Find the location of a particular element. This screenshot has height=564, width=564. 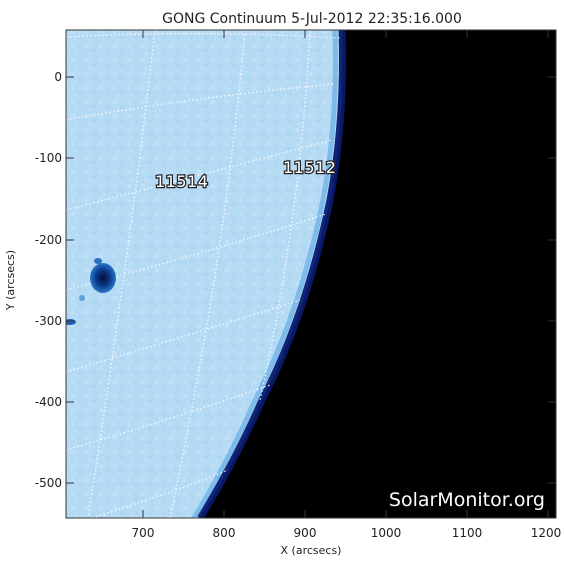

x-tick-label: 800 is located at coordinates (224, 533).